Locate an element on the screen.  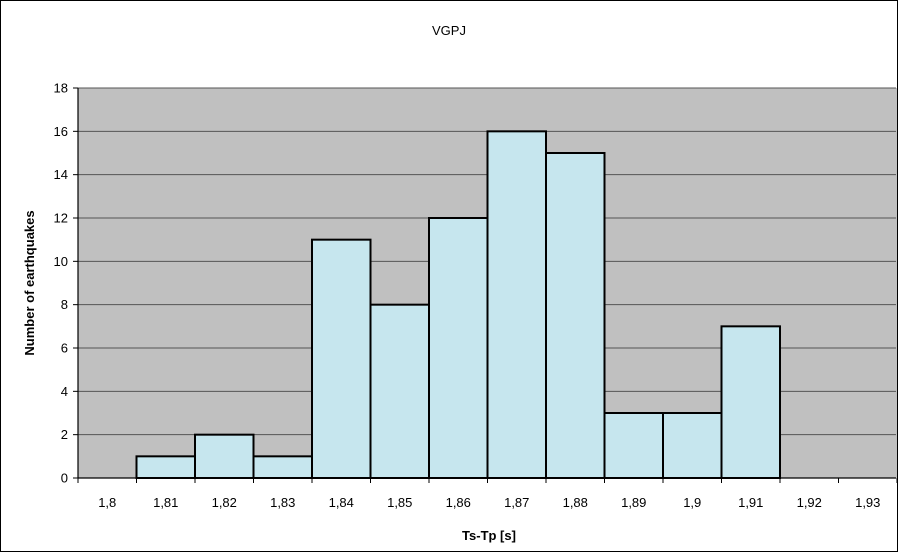
x-tick-label: 1,9 is located at coordinates (692, 502).